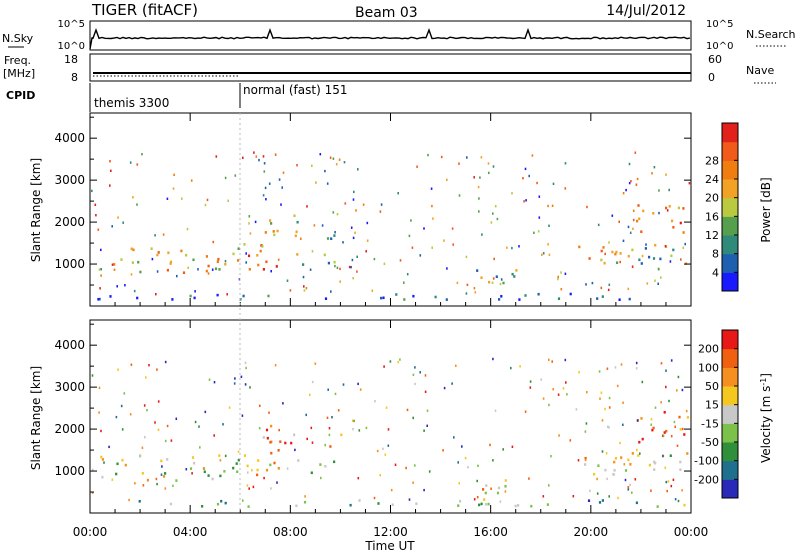 This screenshot has height=554, width=800. What do you see at coordinates (766, 424) in the screenshot?
I see `velocity-cbar-label-main: Velocity [m s` at bounding box center [766, 424].